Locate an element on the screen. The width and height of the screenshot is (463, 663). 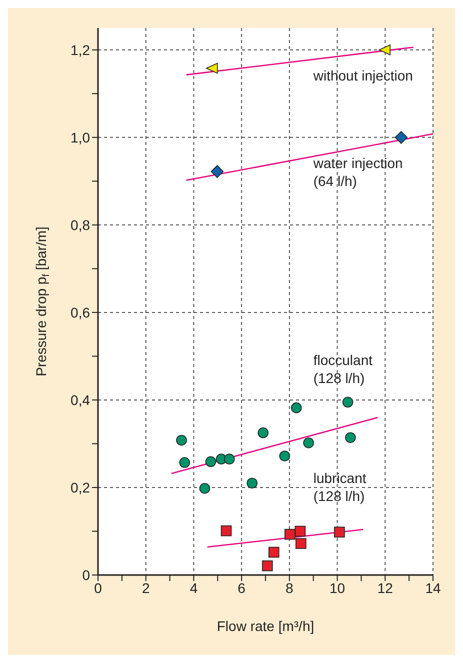
y-tick-label: 0,6 is located at coordinates (80, 312).